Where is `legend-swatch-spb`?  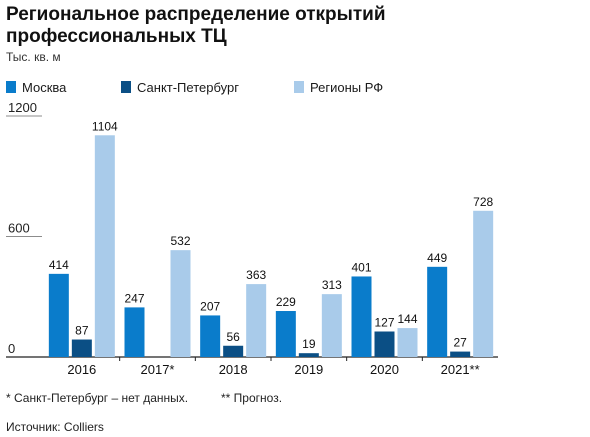 legend-swatch-spb is located at coordinates (126, 87).